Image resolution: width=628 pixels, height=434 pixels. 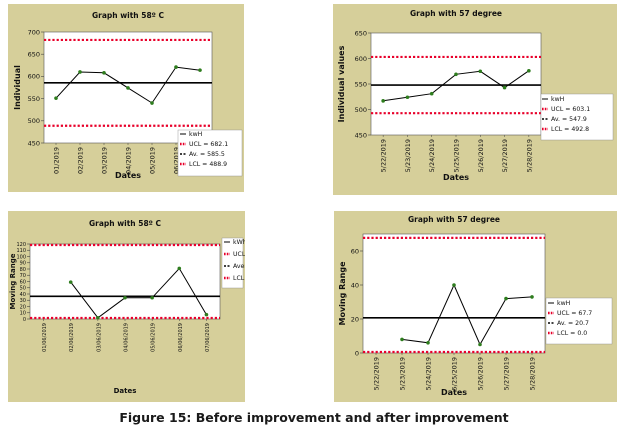 I want to click on x-tick-label: 05/06/2019, so click(x=154, y=337).